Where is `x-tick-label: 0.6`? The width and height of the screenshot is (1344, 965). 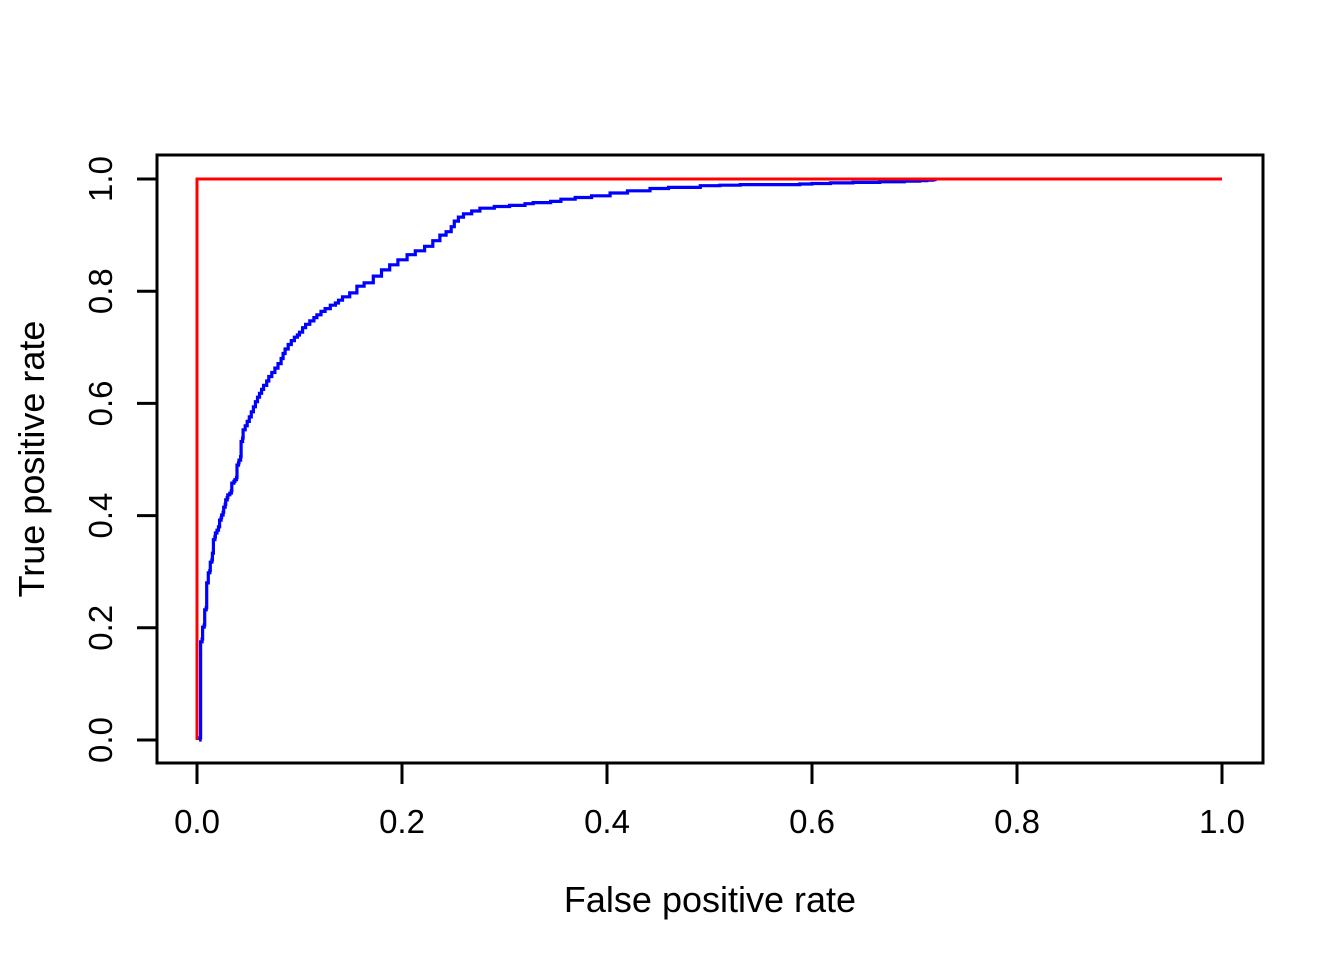 x-tick-label: 0.6 is located at coordinates (812, 821).